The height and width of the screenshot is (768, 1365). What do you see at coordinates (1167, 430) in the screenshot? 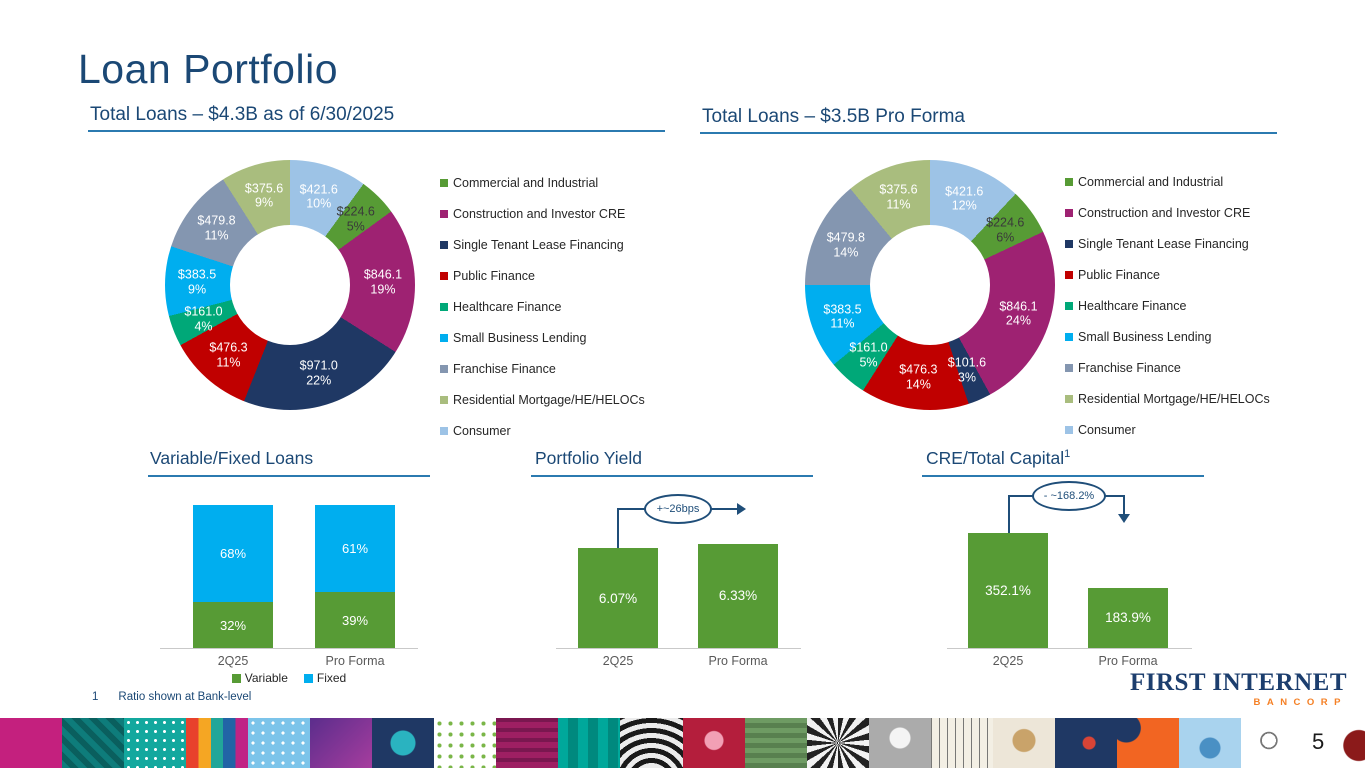
I see `legend-item: Consumer` at bounding box center [1167, 430].